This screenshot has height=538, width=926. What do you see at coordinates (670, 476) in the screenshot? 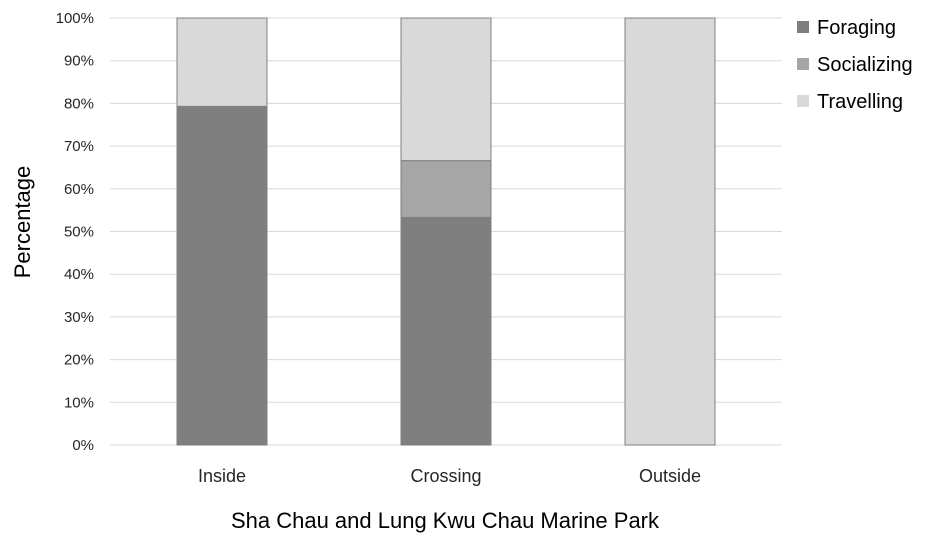
I see `x-category-label: Outside` at bounding box center [670, 476].